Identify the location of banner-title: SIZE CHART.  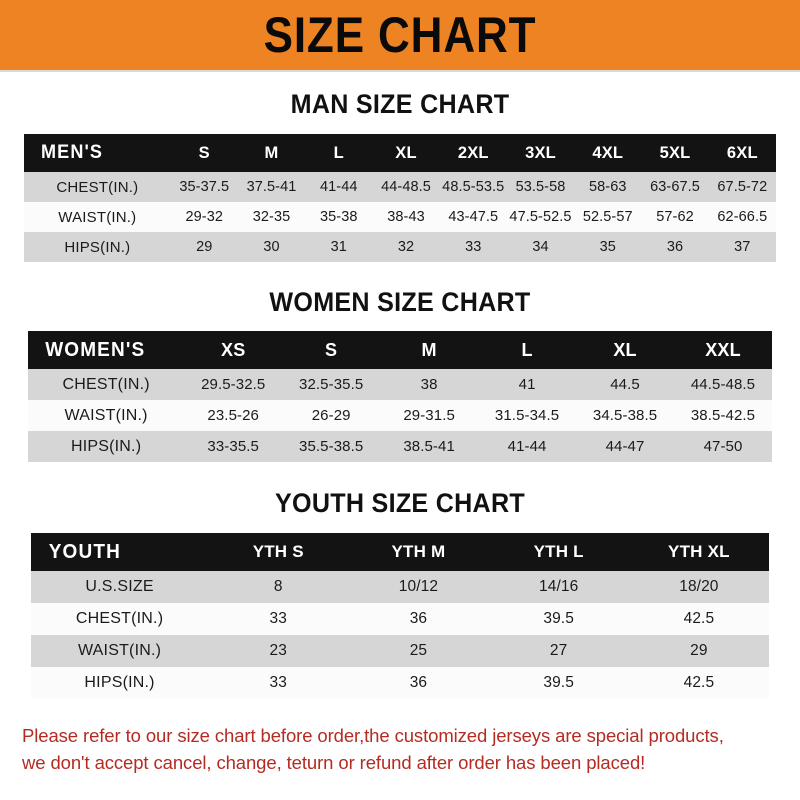
(400, 35).